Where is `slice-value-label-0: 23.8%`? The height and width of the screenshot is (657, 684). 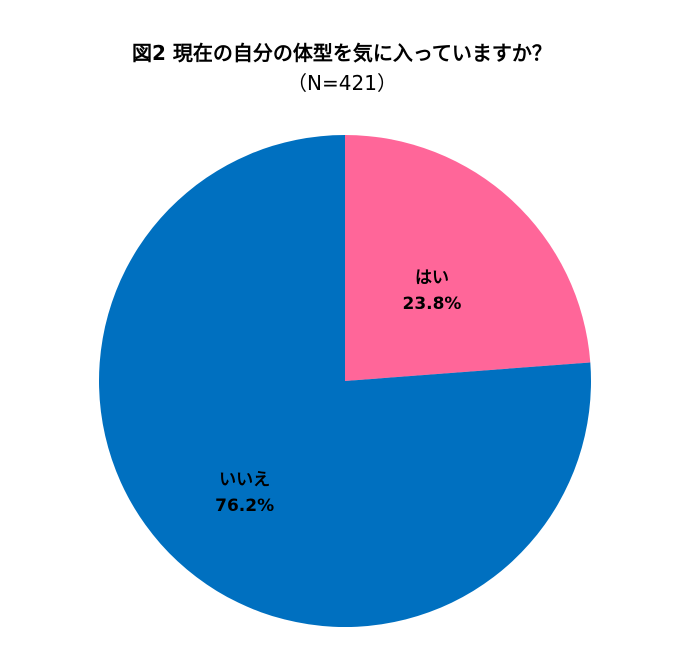 slice-value-label-0: 23.8% is located at coordinates (431, 304).